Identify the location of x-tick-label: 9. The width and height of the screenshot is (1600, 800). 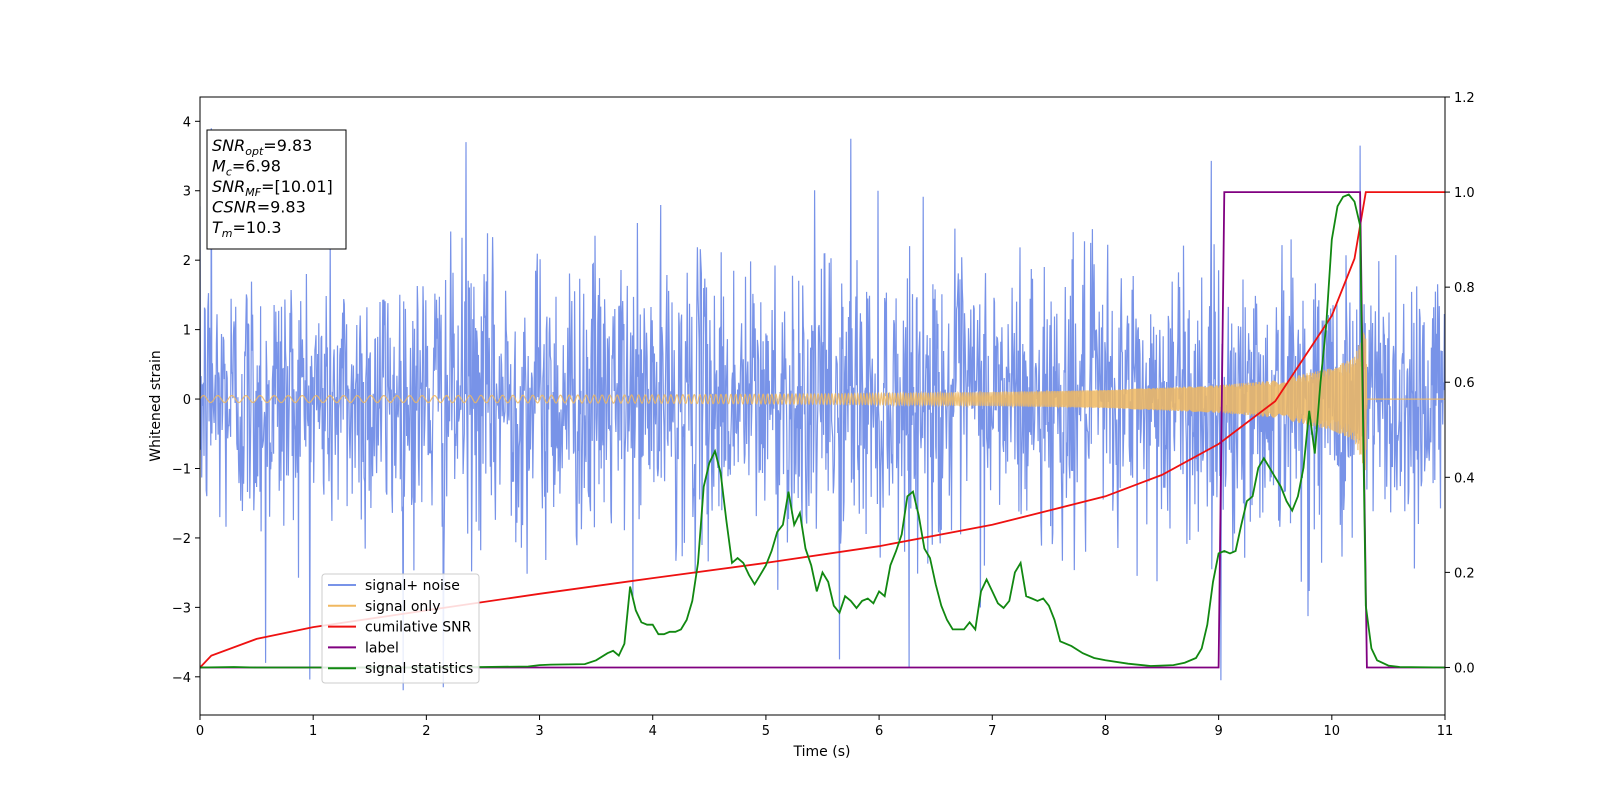
(1218, 731).